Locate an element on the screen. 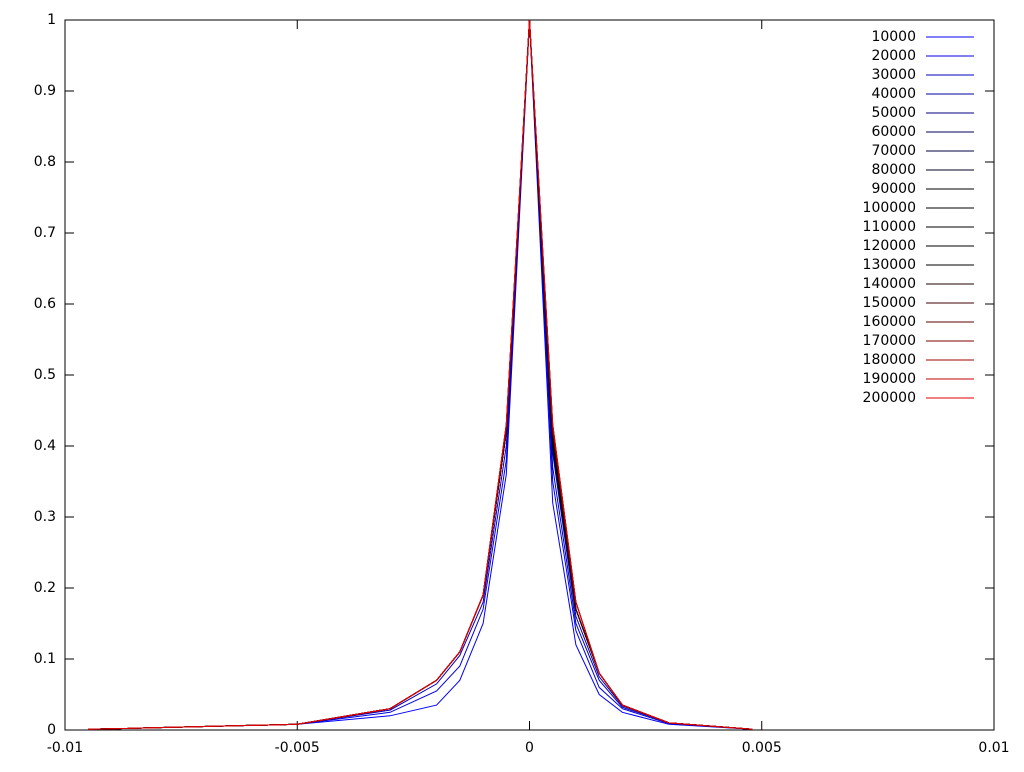 The height and width of the screenshot is (772, 1024). y-tick-label: 0.7 is located at coordinates (45, 233).